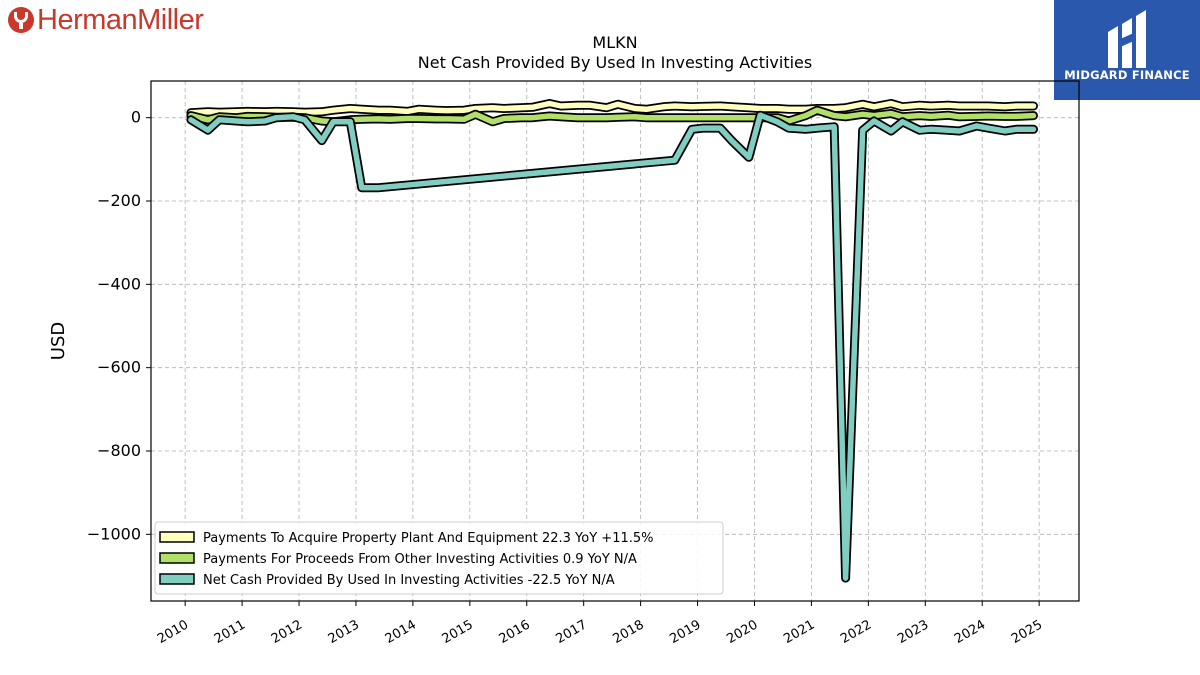 This screenshot has height=675, width=1200. Describe the element at coordinates (120, 19) in the screenshot. I see `herman-miller-wordmark: HermanMiller` at that location.